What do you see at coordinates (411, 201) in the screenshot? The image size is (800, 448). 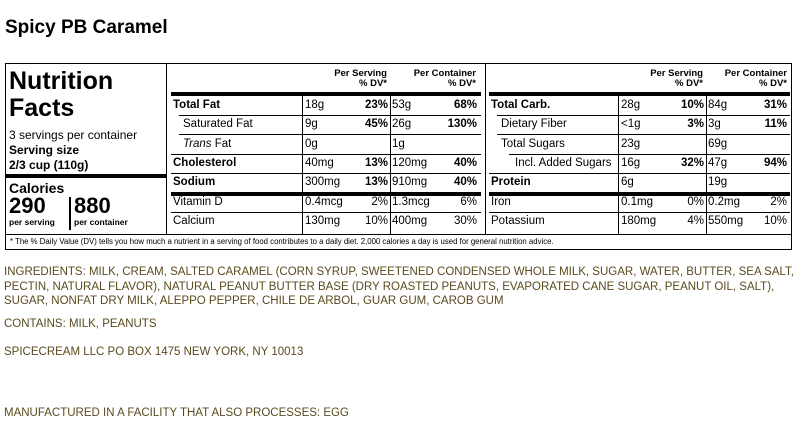 I see `container-amount: 1.3mcg` at bounding box center [411, 201].